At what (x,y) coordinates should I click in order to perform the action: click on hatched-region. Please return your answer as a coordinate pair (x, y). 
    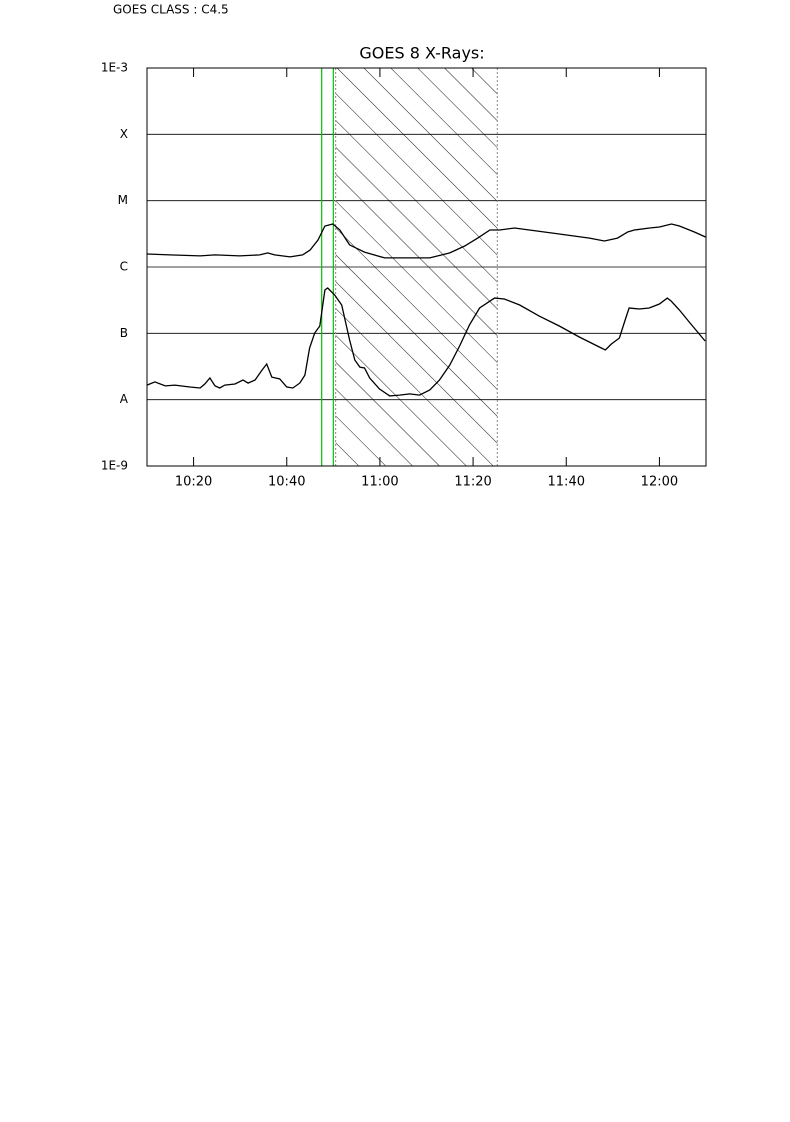
    Looking at the image, I should click on (416, 267).